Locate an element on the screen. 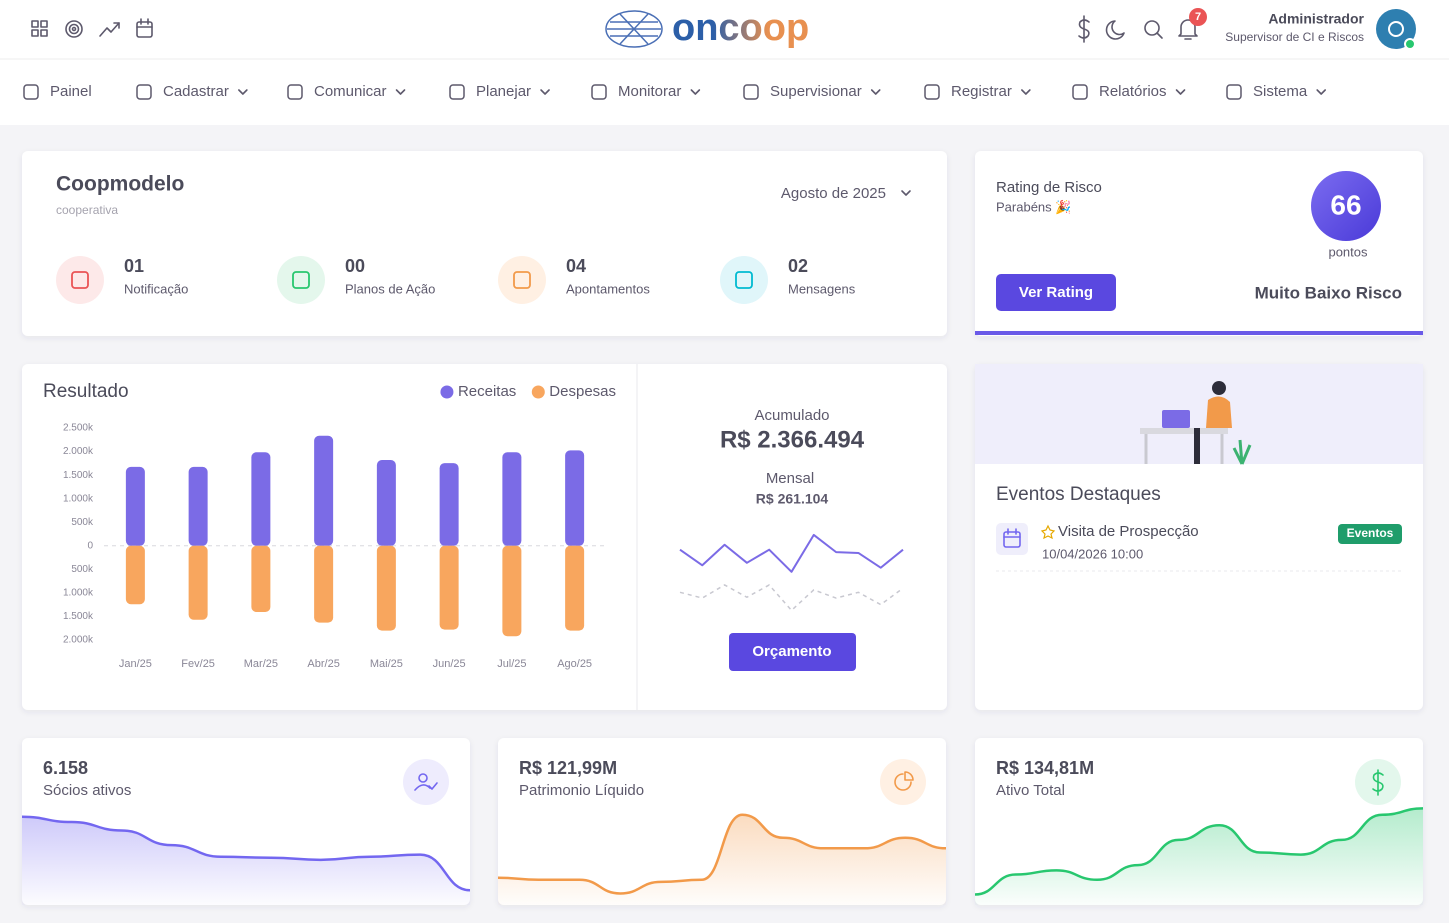 This screenshot has width=1449, height=923. event-icon-bg is located at coordinates (1012, 539).